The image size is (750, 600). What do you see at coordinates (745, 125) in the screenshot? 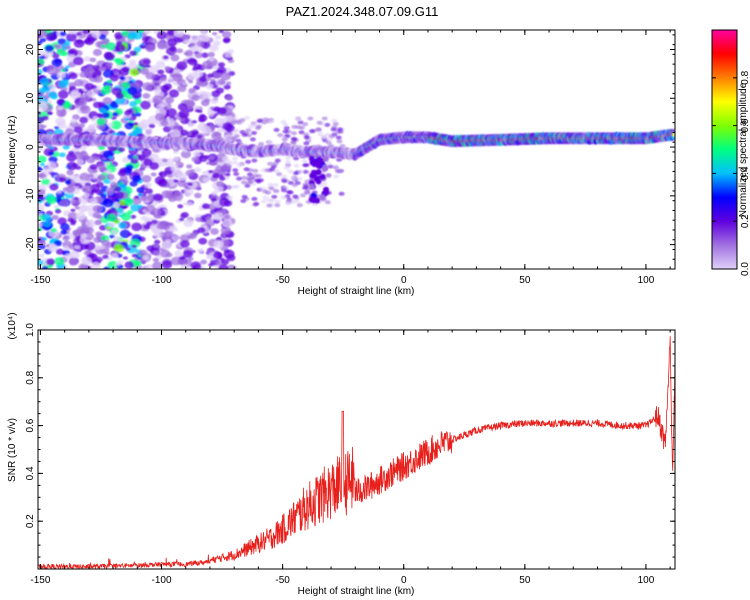
I see `colorbar-tick-label: 0.6` at bounding box center [745, 125].